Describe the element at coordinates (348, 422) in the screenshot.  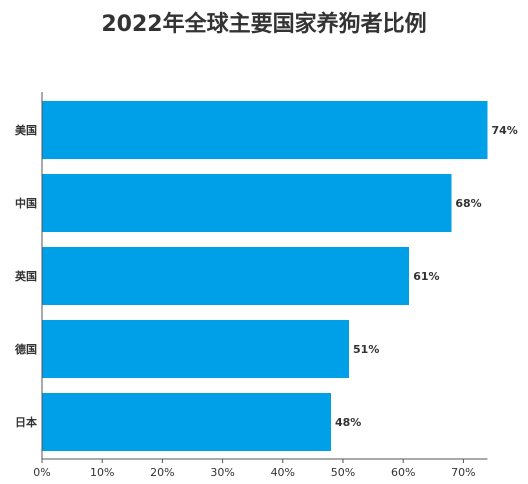
I see `value-label: 48%` at that location.